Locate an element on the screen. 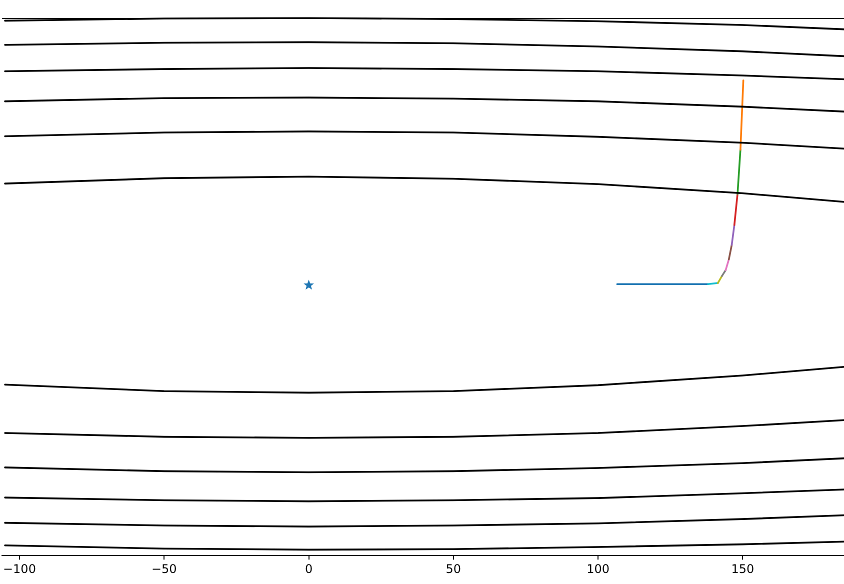 This screenshot has width=844, height=584. x-tick-label: 0 is located at coordinates (308, 569).